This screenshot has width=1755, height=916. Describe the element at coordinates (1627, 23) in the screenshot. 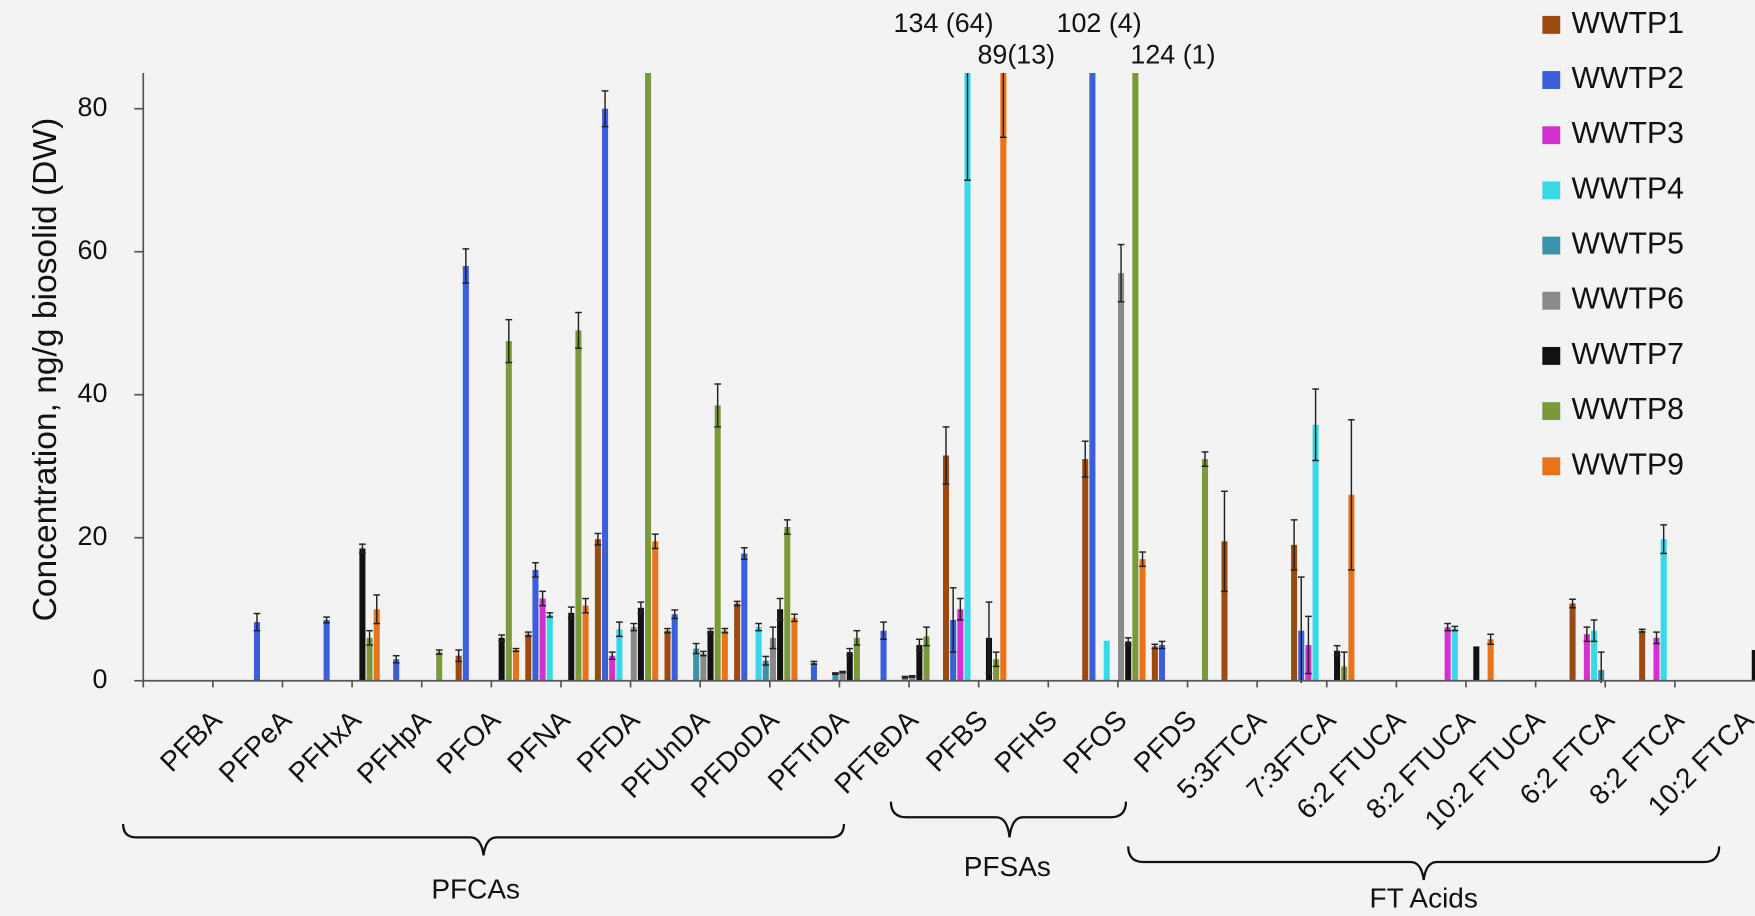

I see `legend-label: WWTP1` at that location.